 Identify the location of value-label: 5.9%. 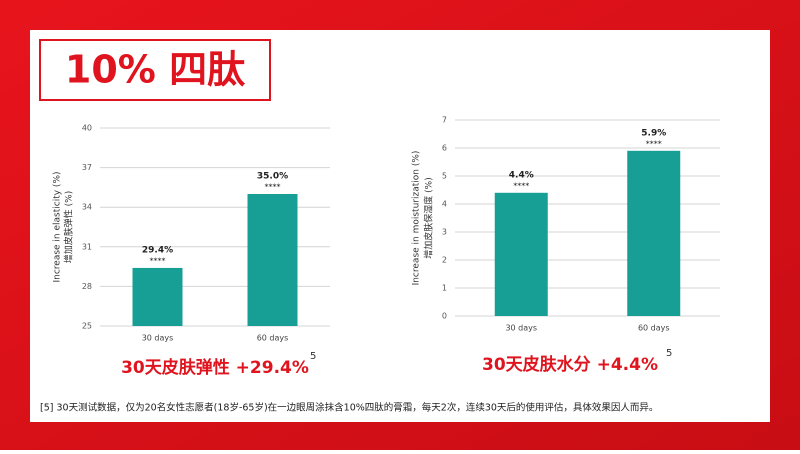
(653, 133).